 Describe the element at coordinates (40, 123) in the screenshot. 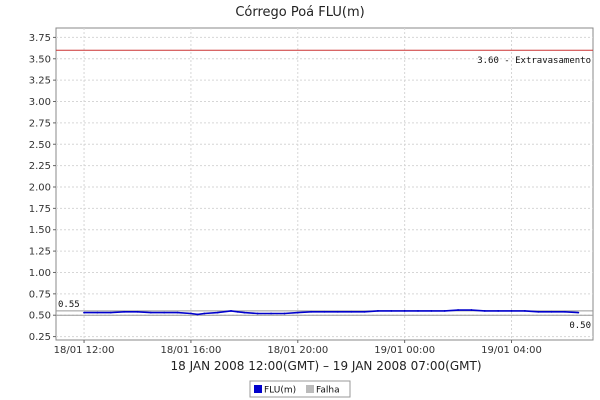

I see `y-tick-label: 2.75` at that location.